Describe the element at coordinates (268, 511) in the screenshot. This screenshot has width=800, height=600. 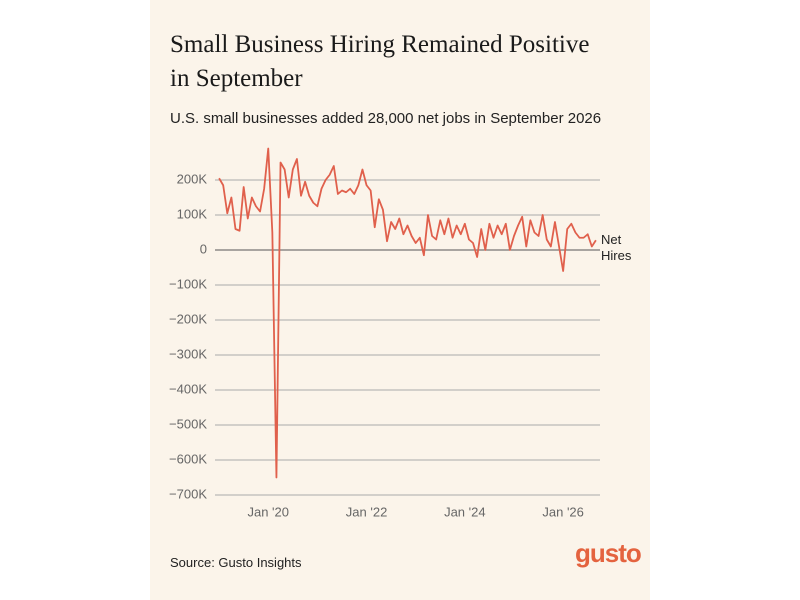
I see `x-tick-label: Jan '20` at that location.